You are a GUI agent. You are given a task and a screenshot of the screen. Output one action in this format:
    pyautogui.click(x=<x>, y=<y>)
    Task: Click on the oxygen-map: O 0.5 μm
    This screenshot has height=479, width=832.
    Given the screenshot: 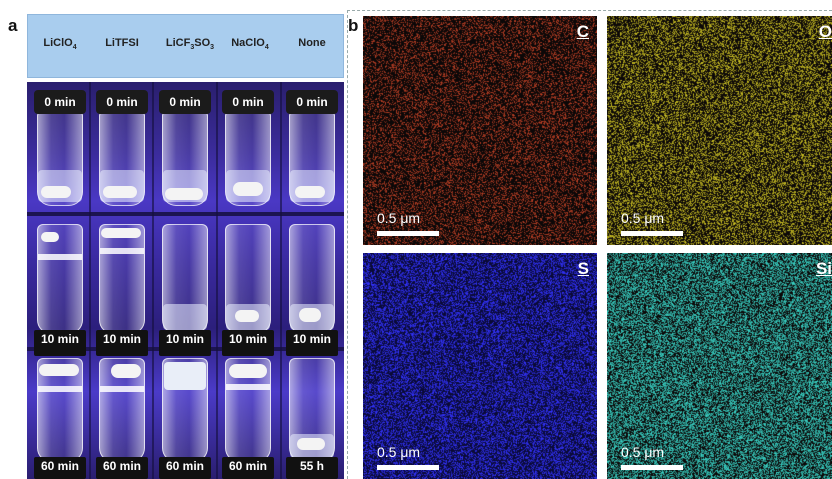 What is the action you would take?
    pyautogui.click(x=719, y=130)
    